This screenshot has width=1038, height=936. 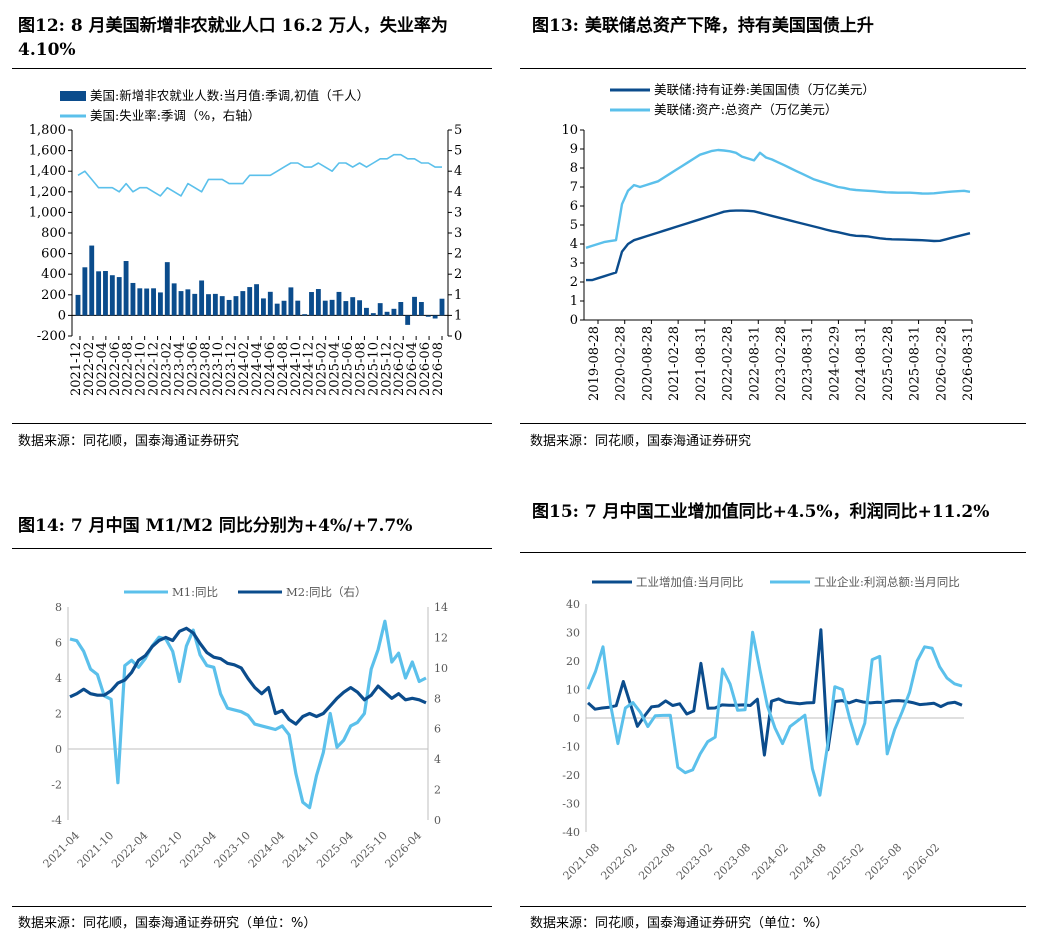 What do you see at coordinates (657, 862) in the screenshot?
I see `x-tick-label: 2022-08` at bounding box center [657, 862].